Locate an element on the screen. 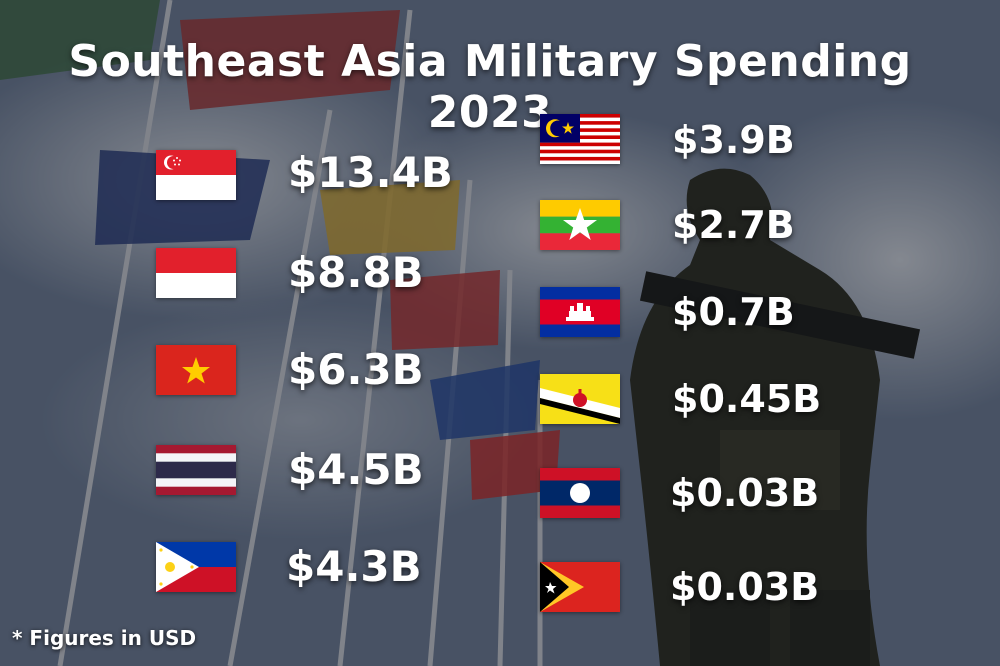 The image size is (1000, 666). philippines-flag-icon is located at coordinates (196, 567).